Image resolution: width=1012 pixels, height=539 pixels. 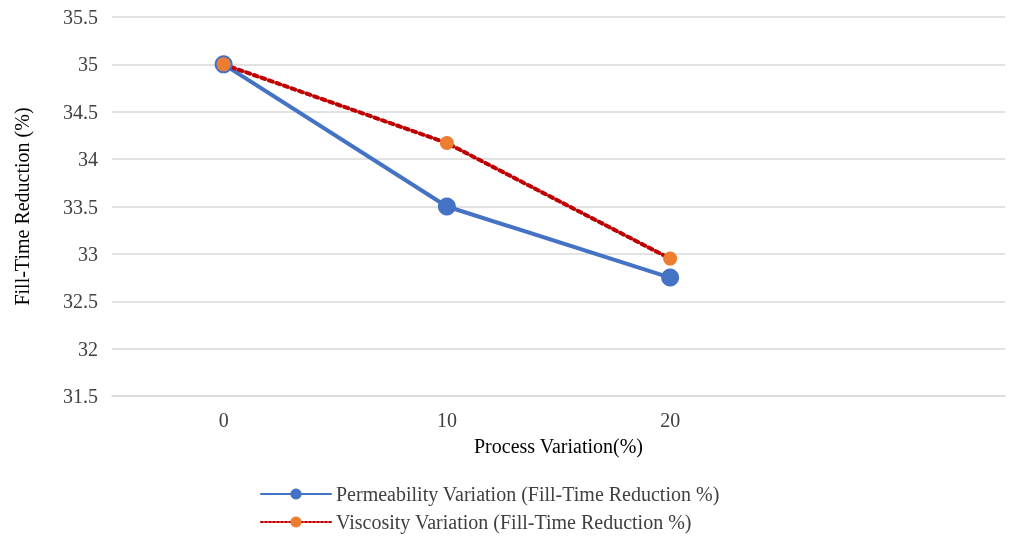 I want to click on y-tick-label: 35.5, so click(x=80, y=17).